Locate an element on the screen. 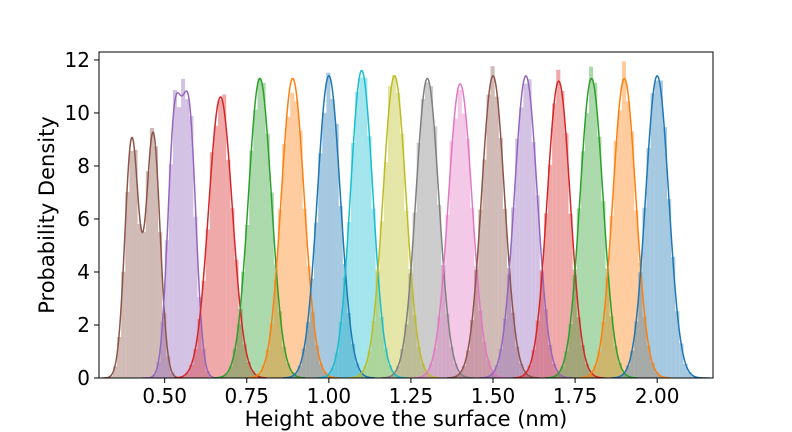  x-tick-label: 1.25 is located at coordinates (411, 396).